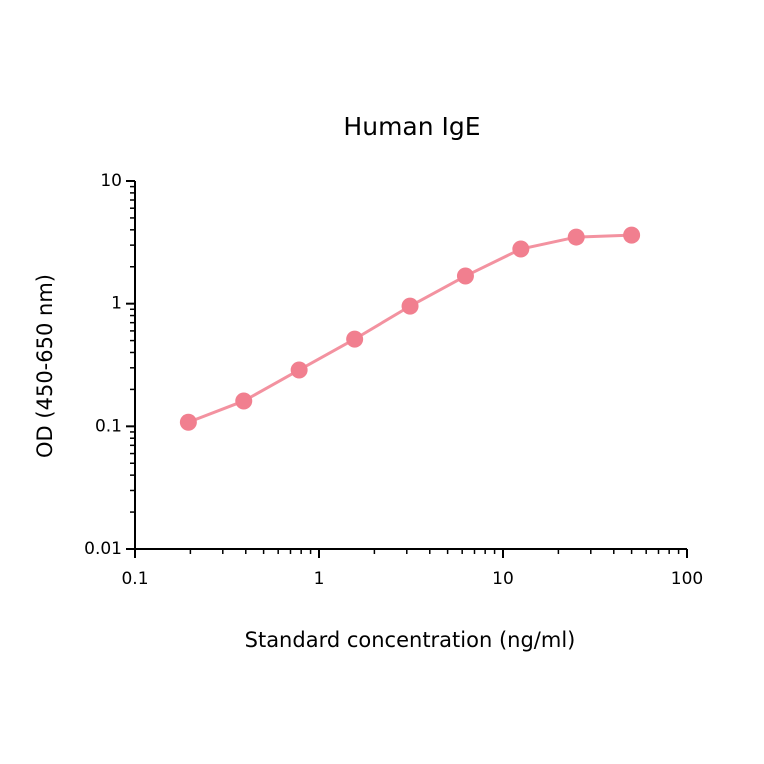 Image resolution: width=764 pixels, height=764 pixels. What do you see at coordinates (410, 640) in the screenshot?
I see `x-axis-label: Standard concentration (ng/ml)` at bounding box center [410, 640].